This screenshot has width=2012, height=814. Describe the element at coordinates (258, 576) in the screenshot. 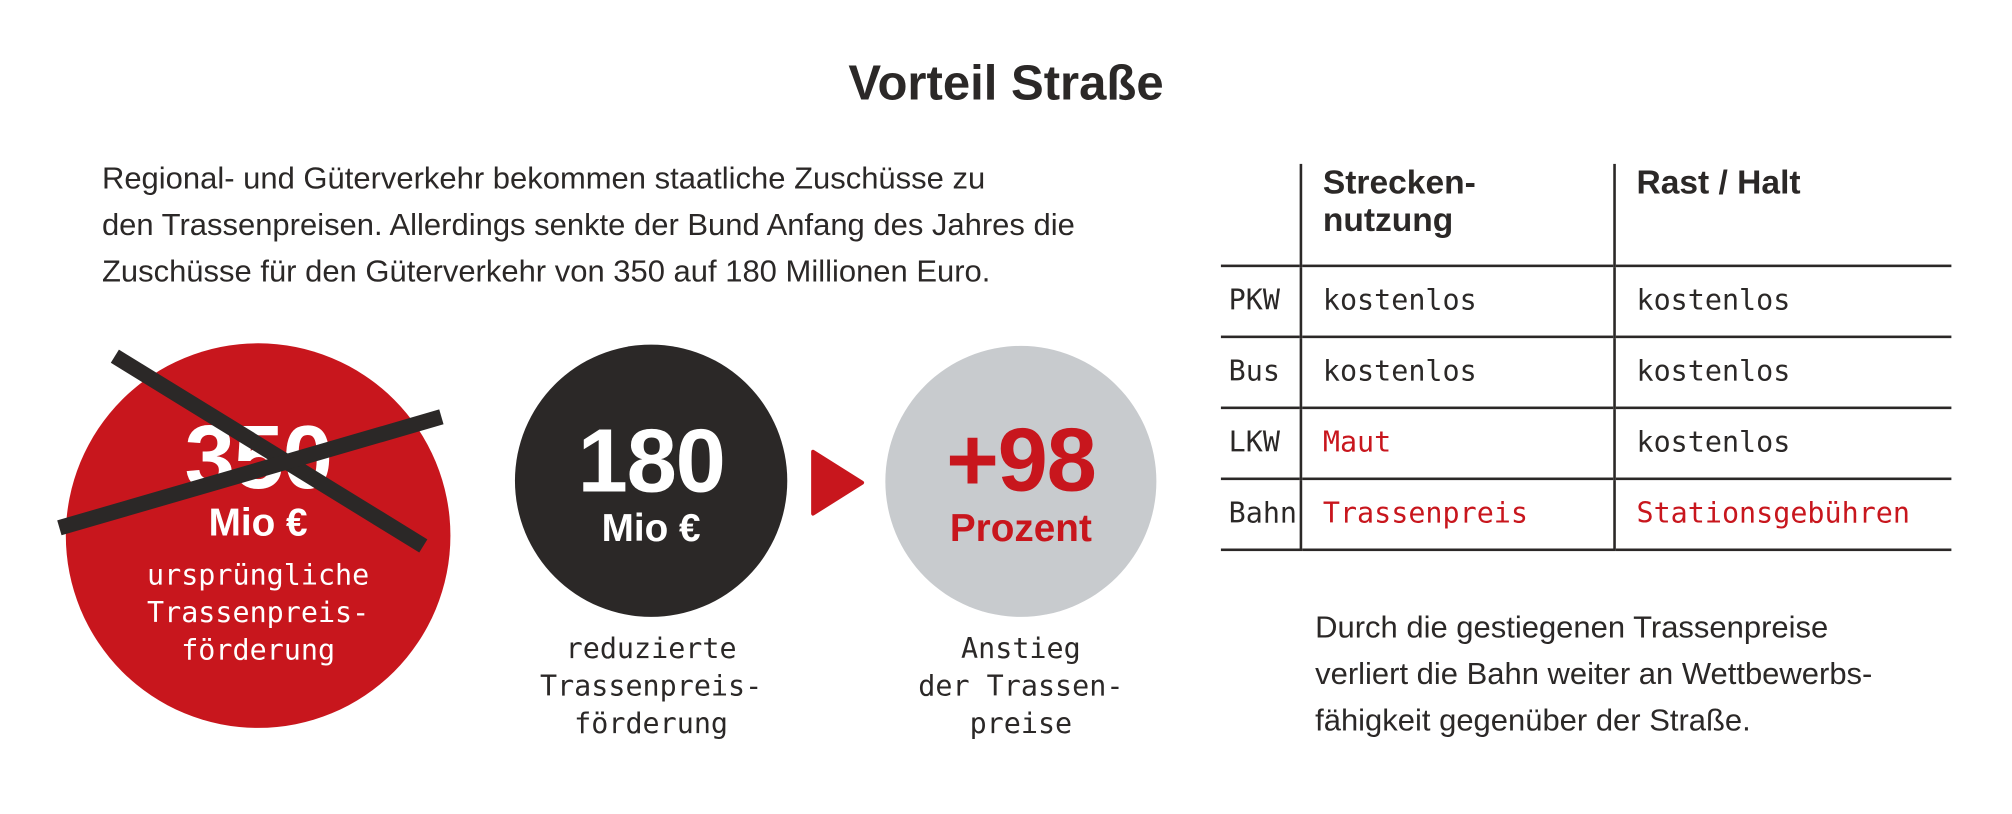

I see `caption-line: ursprüngliche` at that location.